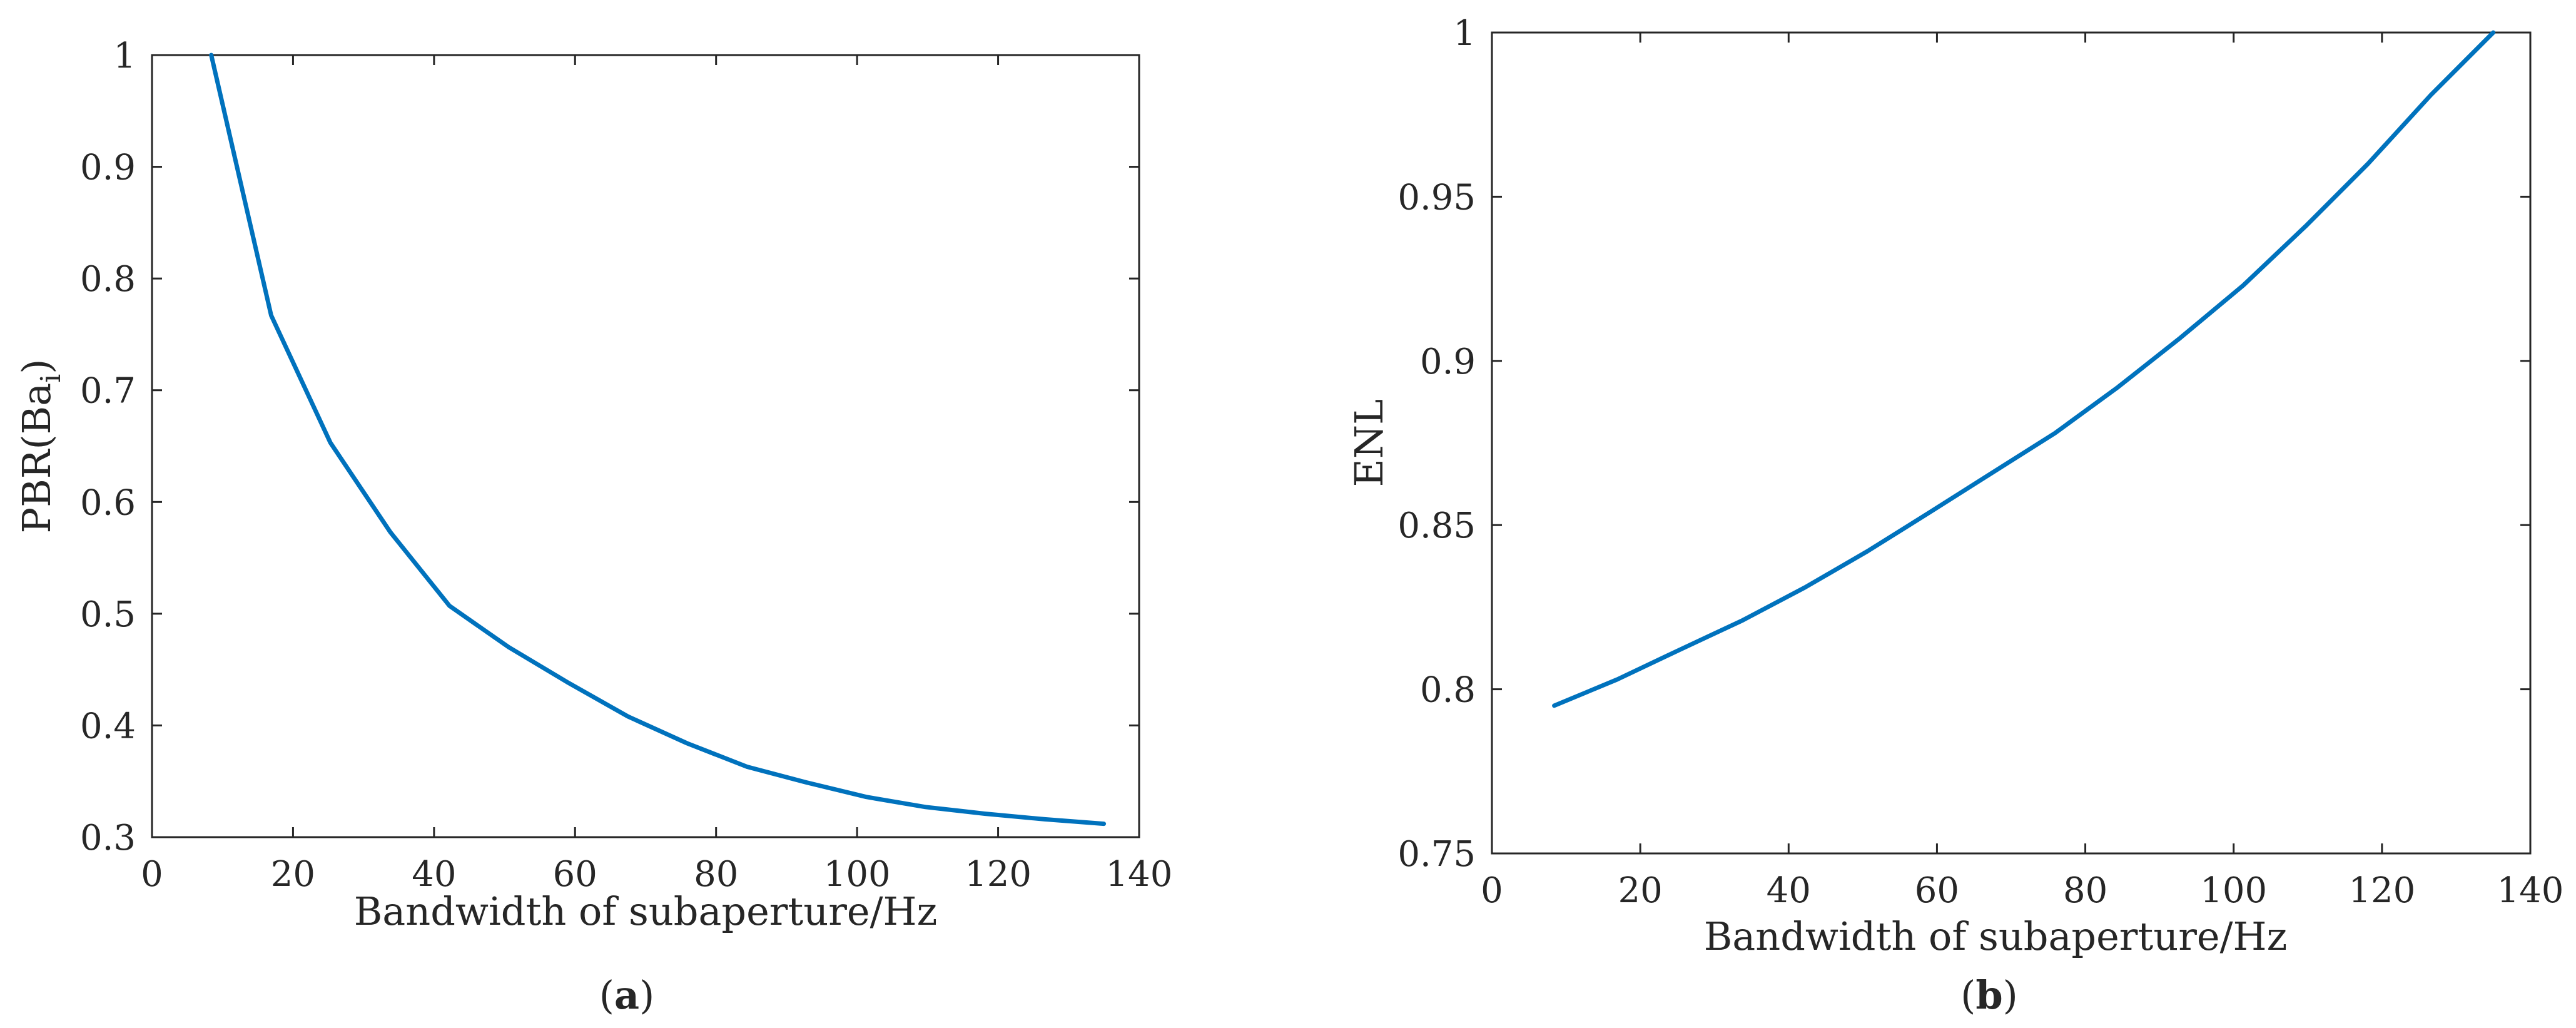 The width and height of the screenshot is (2576, 1028). Describe the element at coordinates (1436, 197) in the screenshot. I see `y-tick-label: 0.95` at that location.